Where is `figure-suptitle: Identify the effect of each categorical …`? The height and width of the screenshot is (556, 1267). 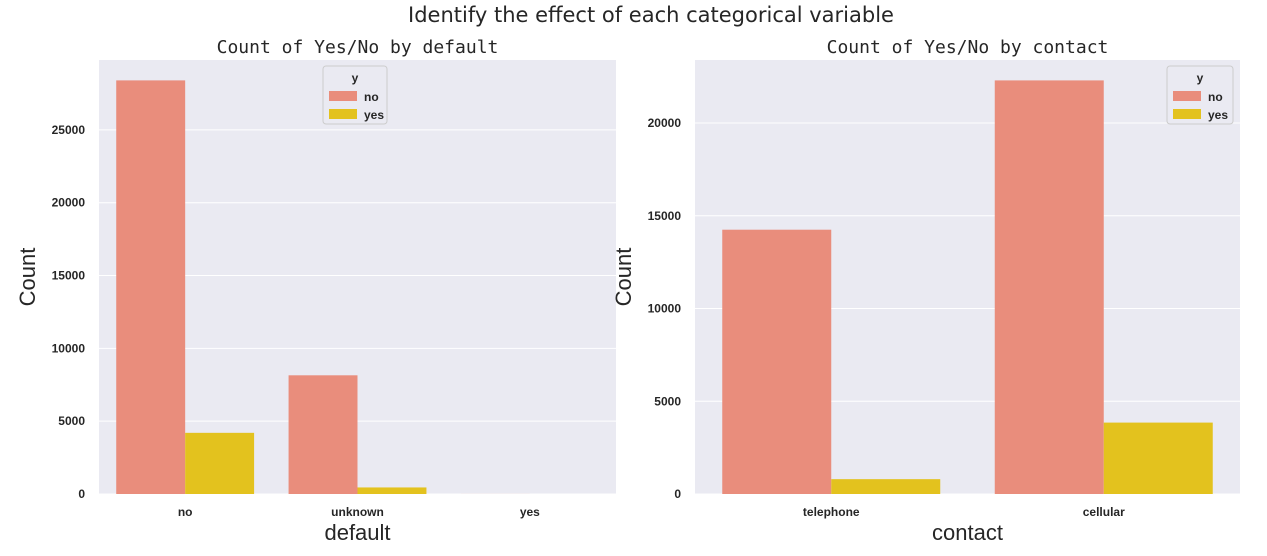 figure-suptitle: Identify the effect of each categorical … is located at coordinates (651, 15).